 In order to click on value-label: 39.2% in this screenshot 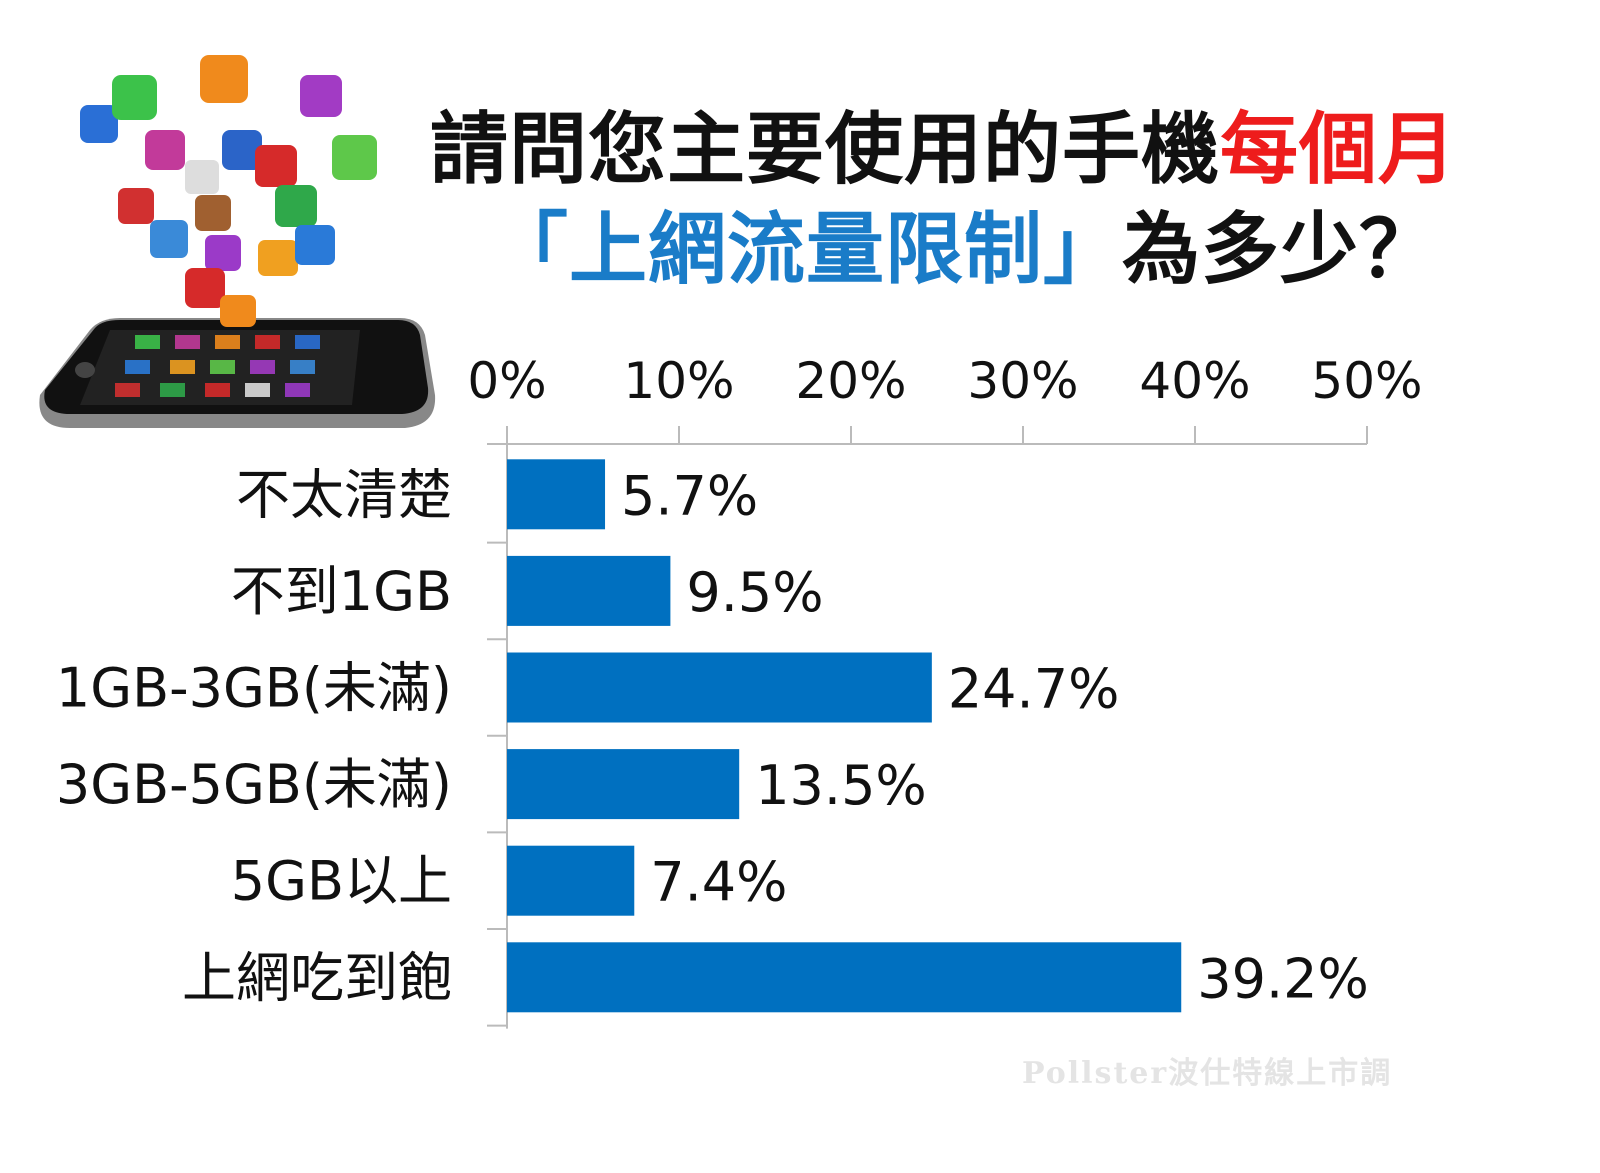, I will do `click(1283, 978)`.